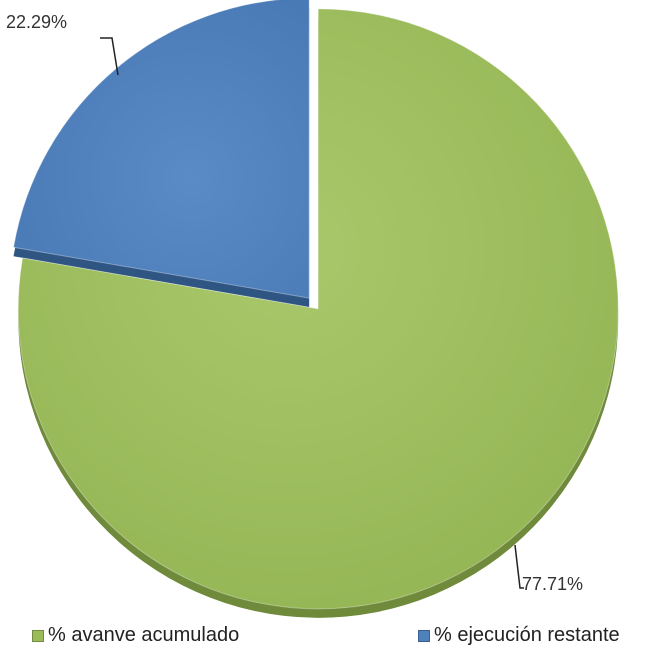 Image resolution: width=665 pixels, height=662 pixels. I want to click on legend-item-1: % ejecución restante, so click(519, 635).